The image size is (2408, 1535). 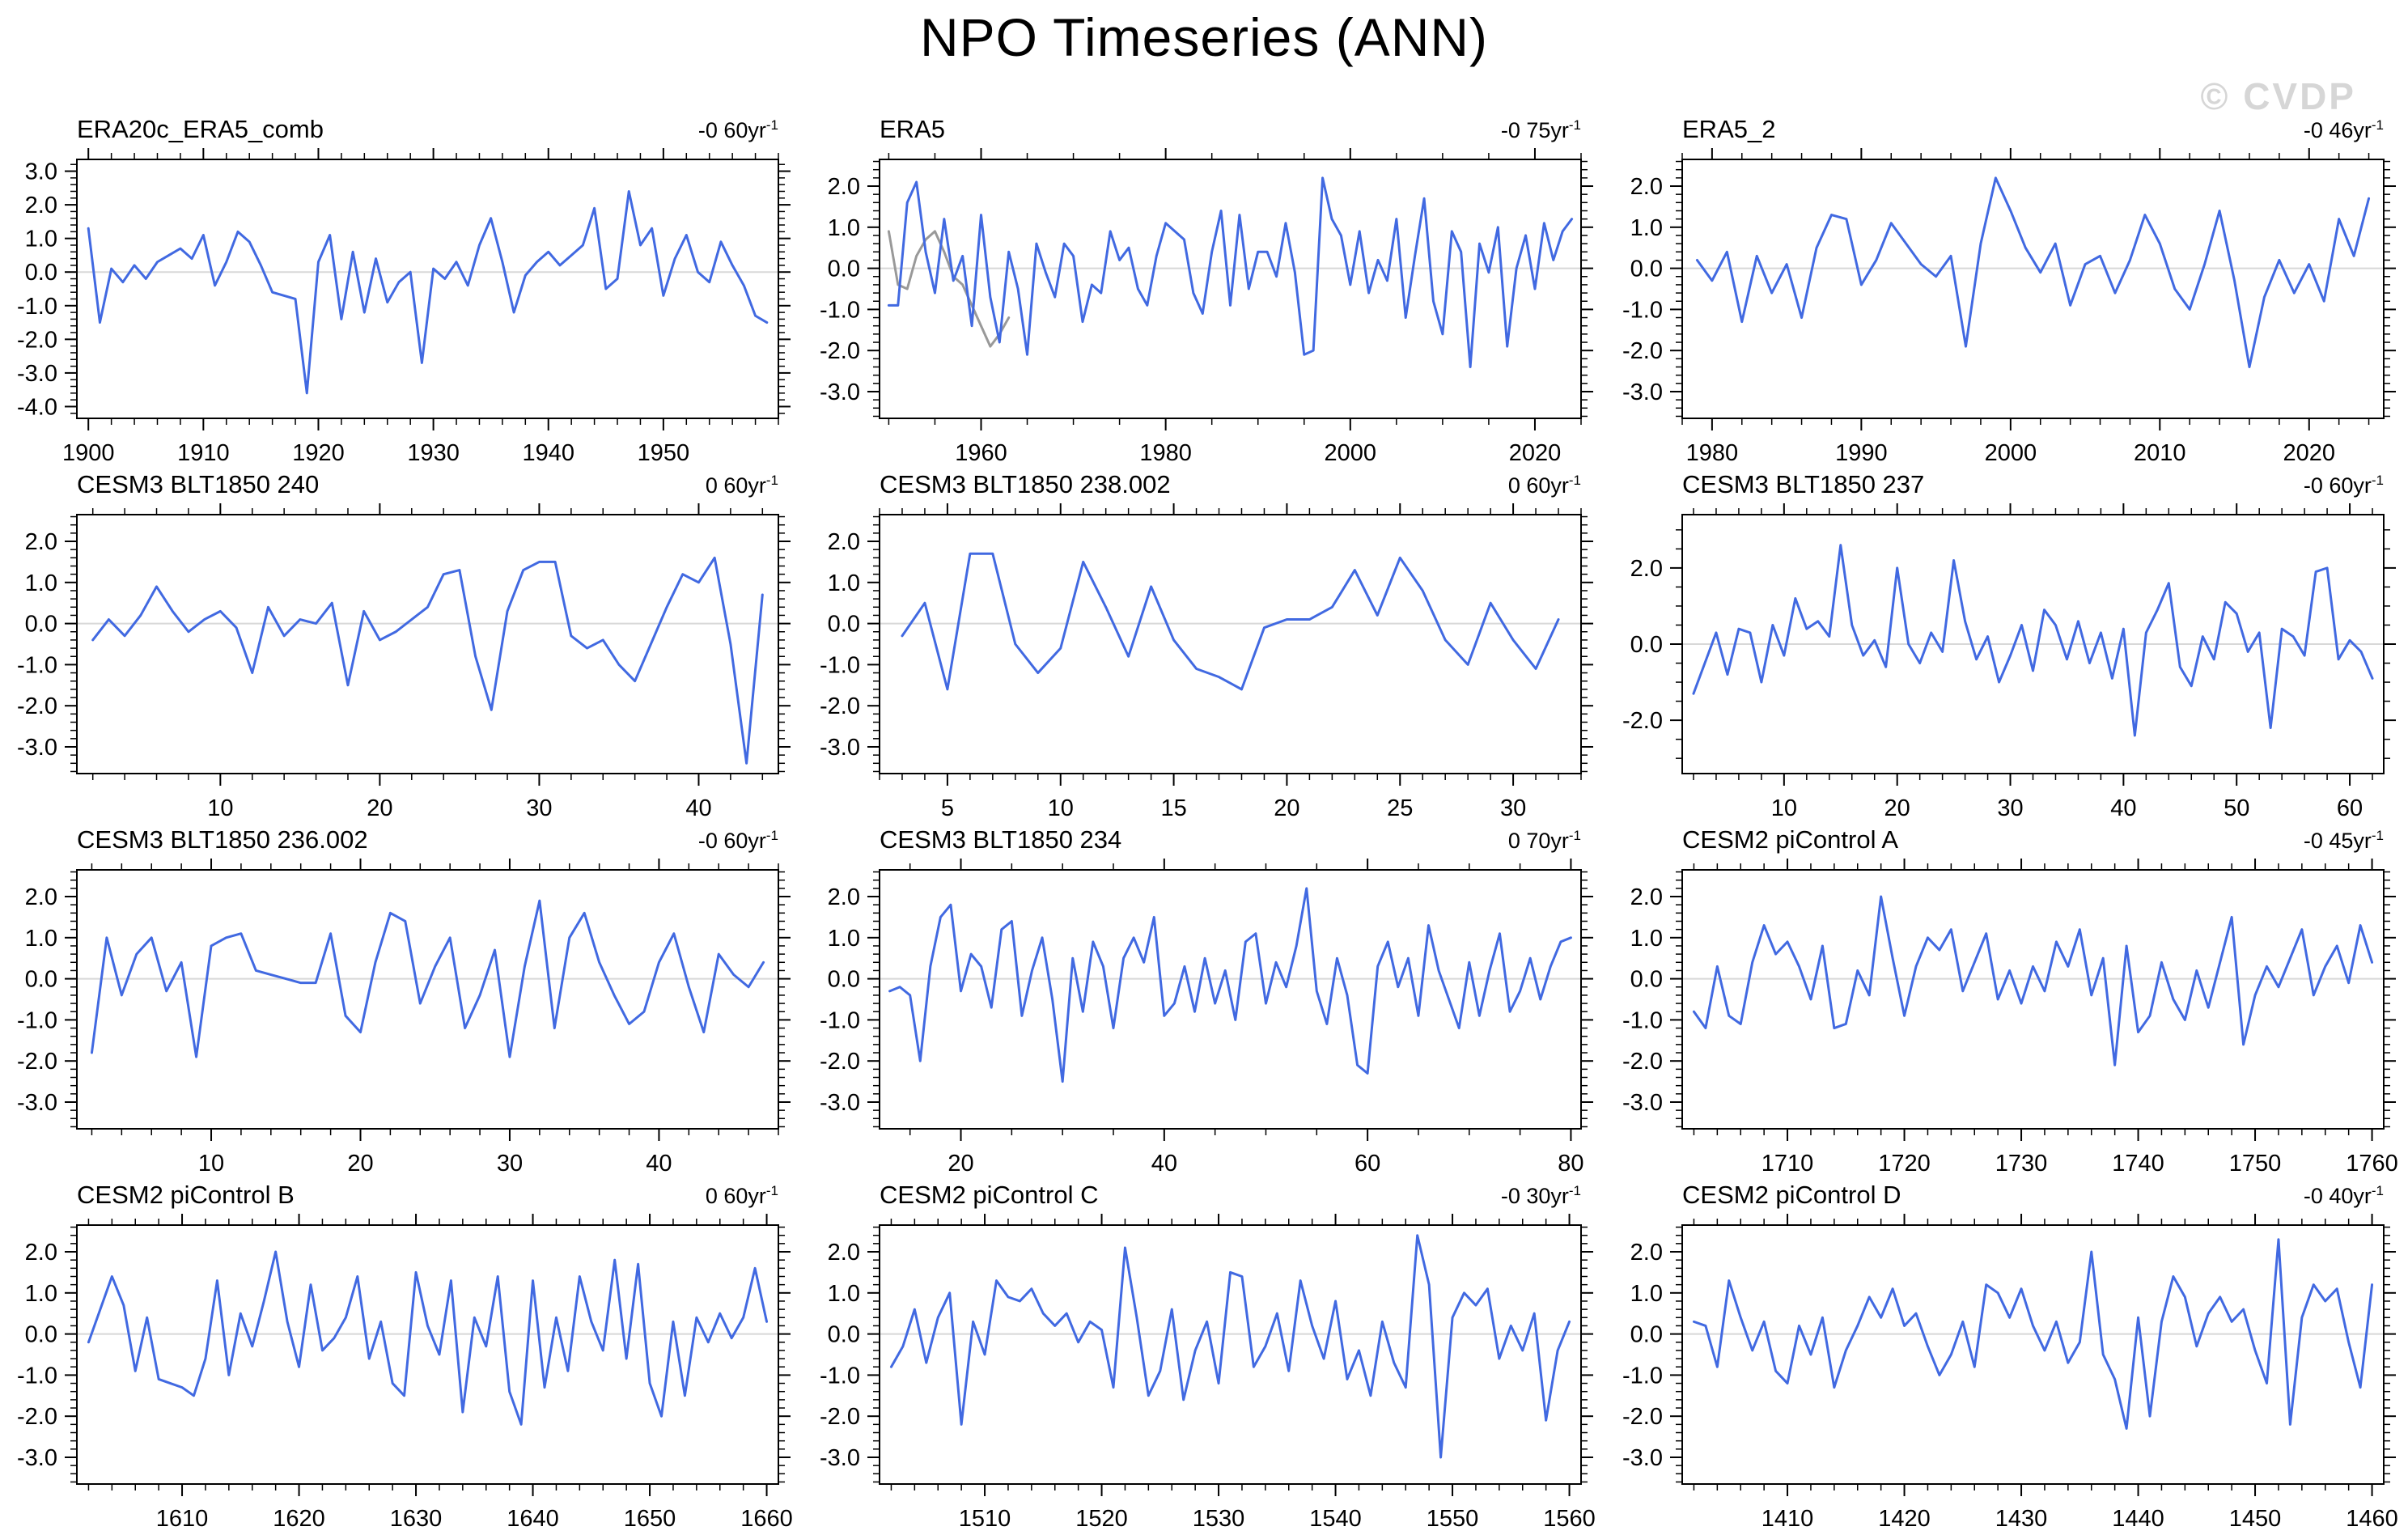 What do you see at coordinates (1534, 1196) in the screenshot?
I see `trend-value: -0 30yr` at bounding box center [1534, 1196].